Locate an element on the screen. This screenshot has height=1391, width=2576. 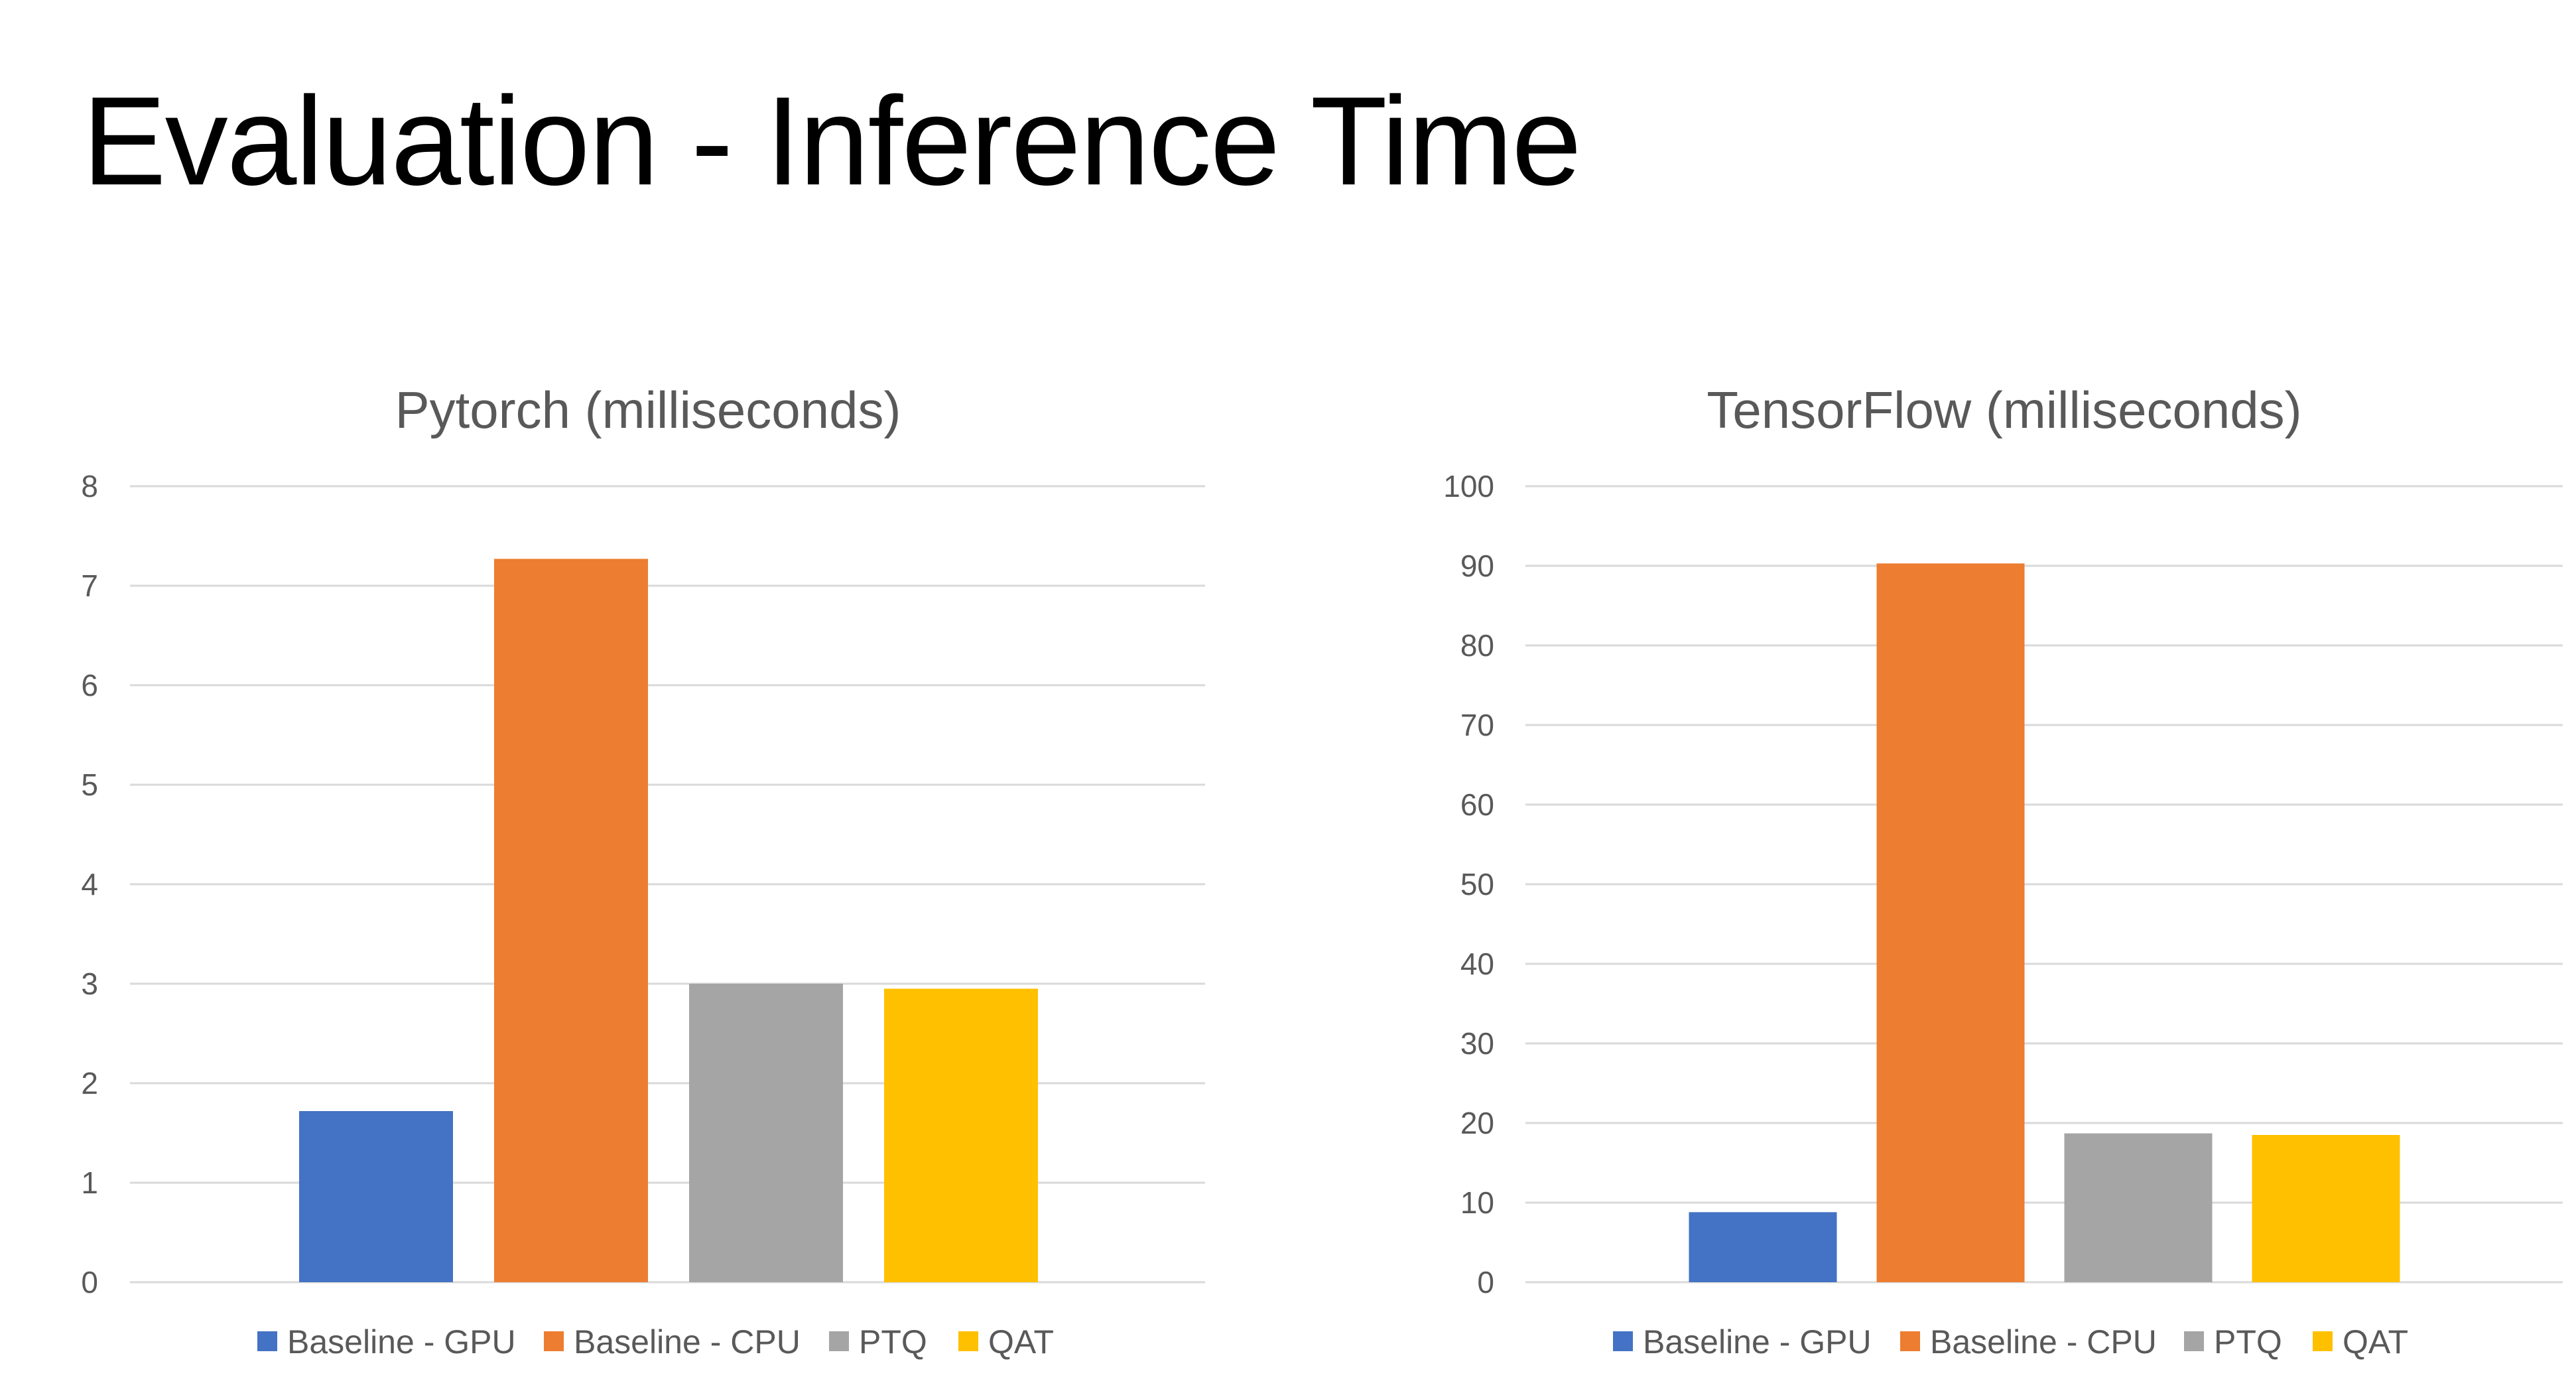
pytorch-legend-label-baseline-cpu: Baseline - CPU is located at coordinates (688, 1341).